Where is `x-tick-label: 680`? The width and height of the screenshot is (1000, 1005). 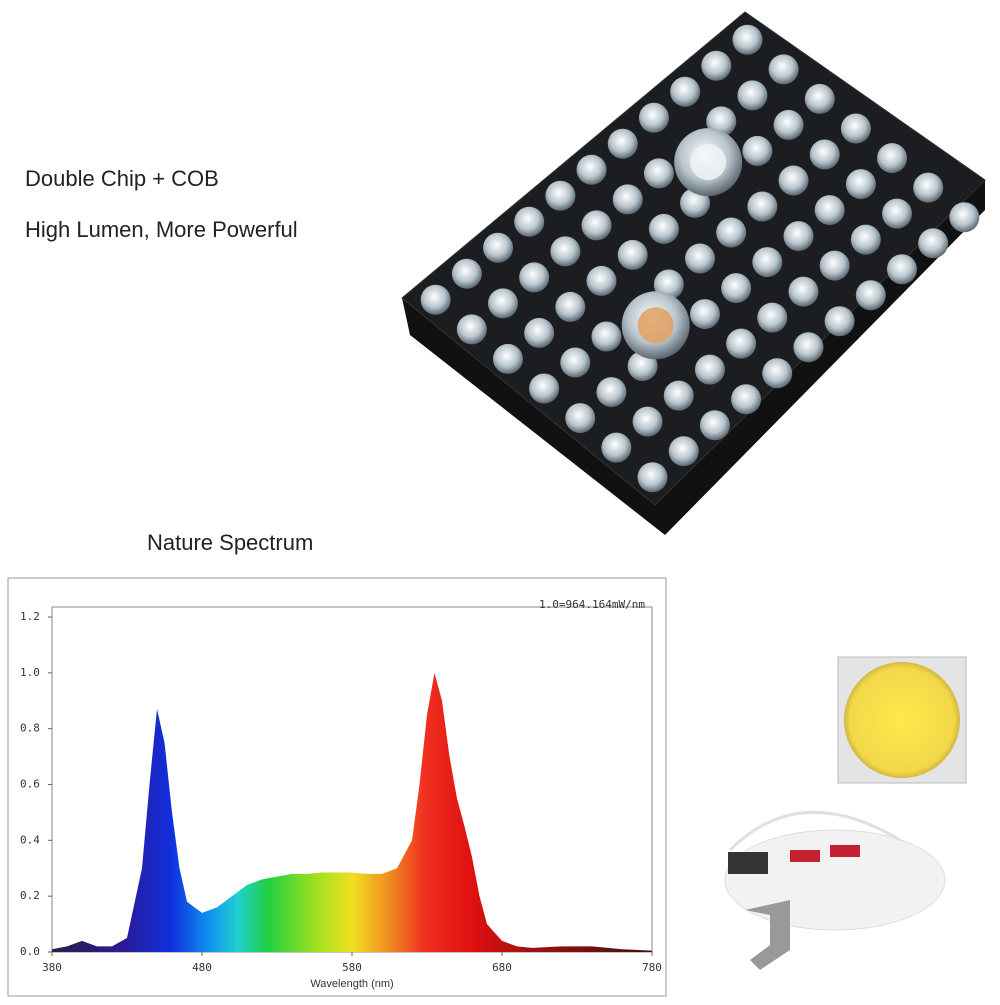 x-tick-label: 680 is located at coordinates (502, 967).